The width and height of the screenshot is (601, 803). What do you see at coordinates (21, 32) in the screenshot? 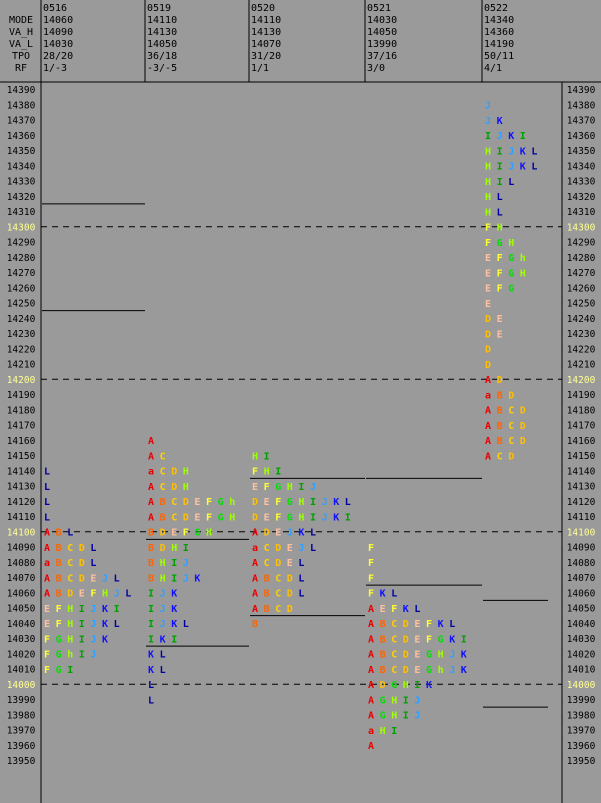
I see `header-row-label: VA_H` at bounding box center [21, 32].